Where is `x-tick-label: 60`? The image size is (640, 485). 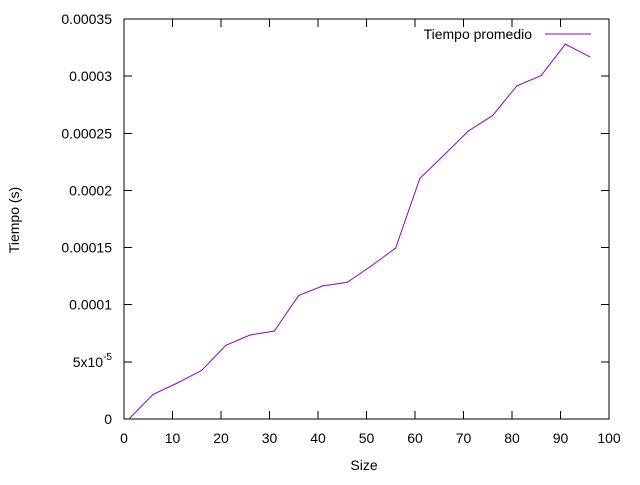
x-tick-label: 60 is located at coordinates (415, 438).